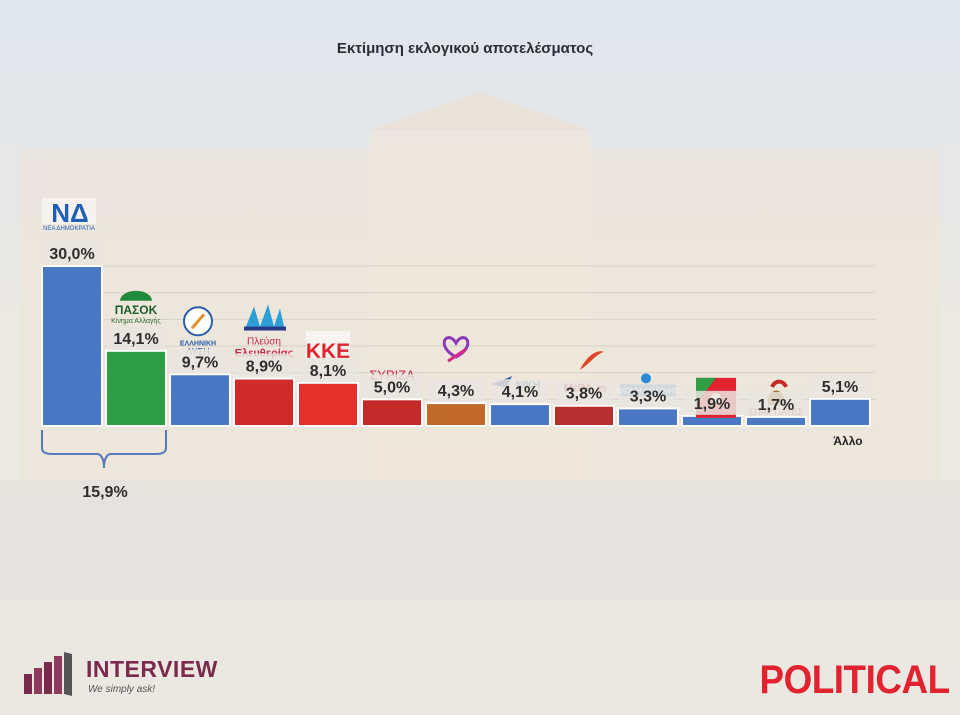 The height and width of the screenshot is (715, 960). Describe the element at coordinates (584, 416) in the screenshot. I see `bar-mera25` at that location.